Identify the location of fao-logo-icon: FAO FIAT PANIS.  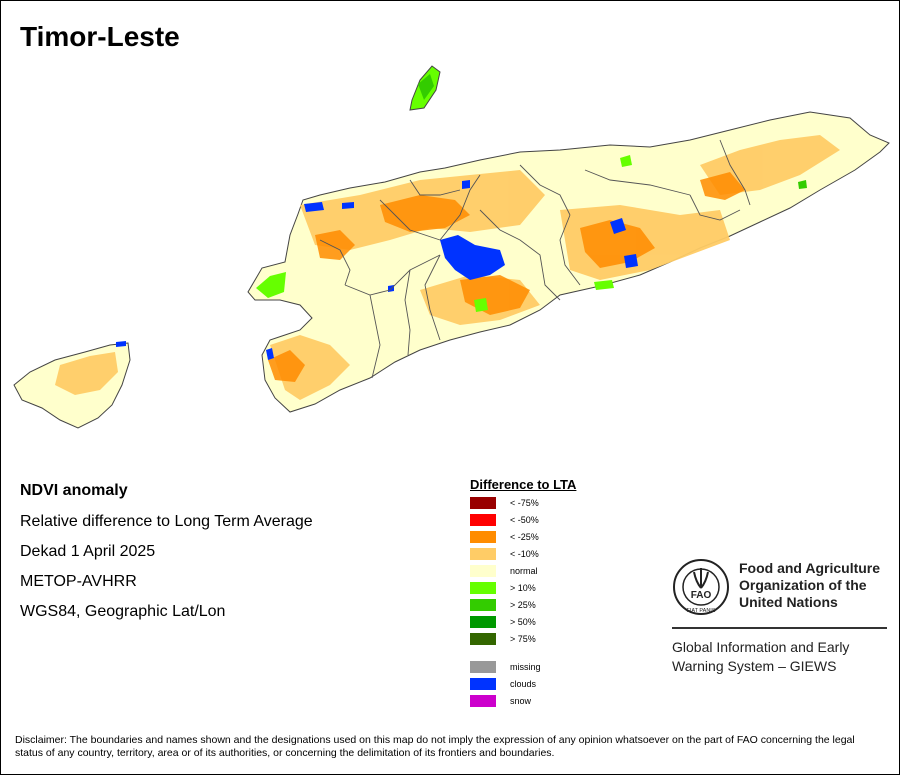
(701, 587).